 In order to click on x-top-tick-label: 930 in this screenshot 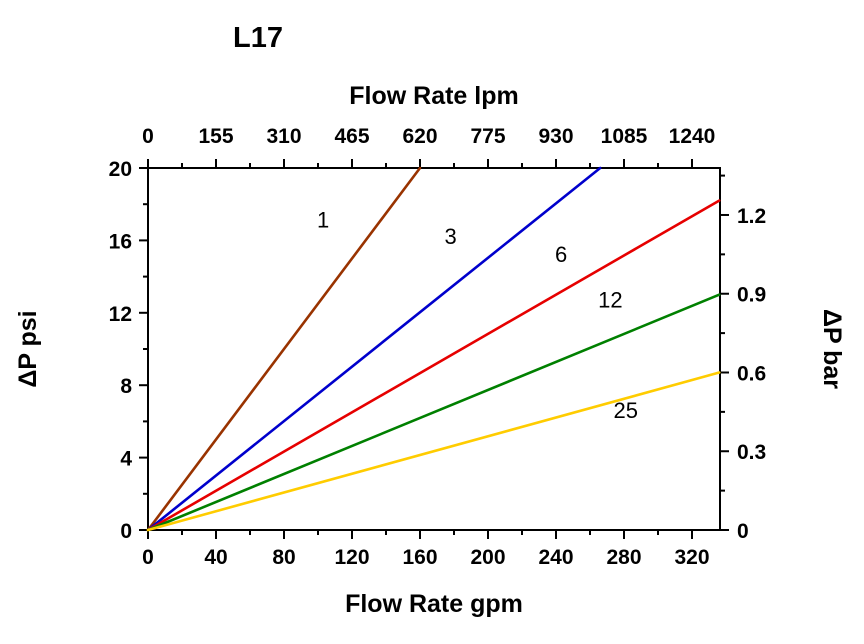, I will do `click(555, 136)`.